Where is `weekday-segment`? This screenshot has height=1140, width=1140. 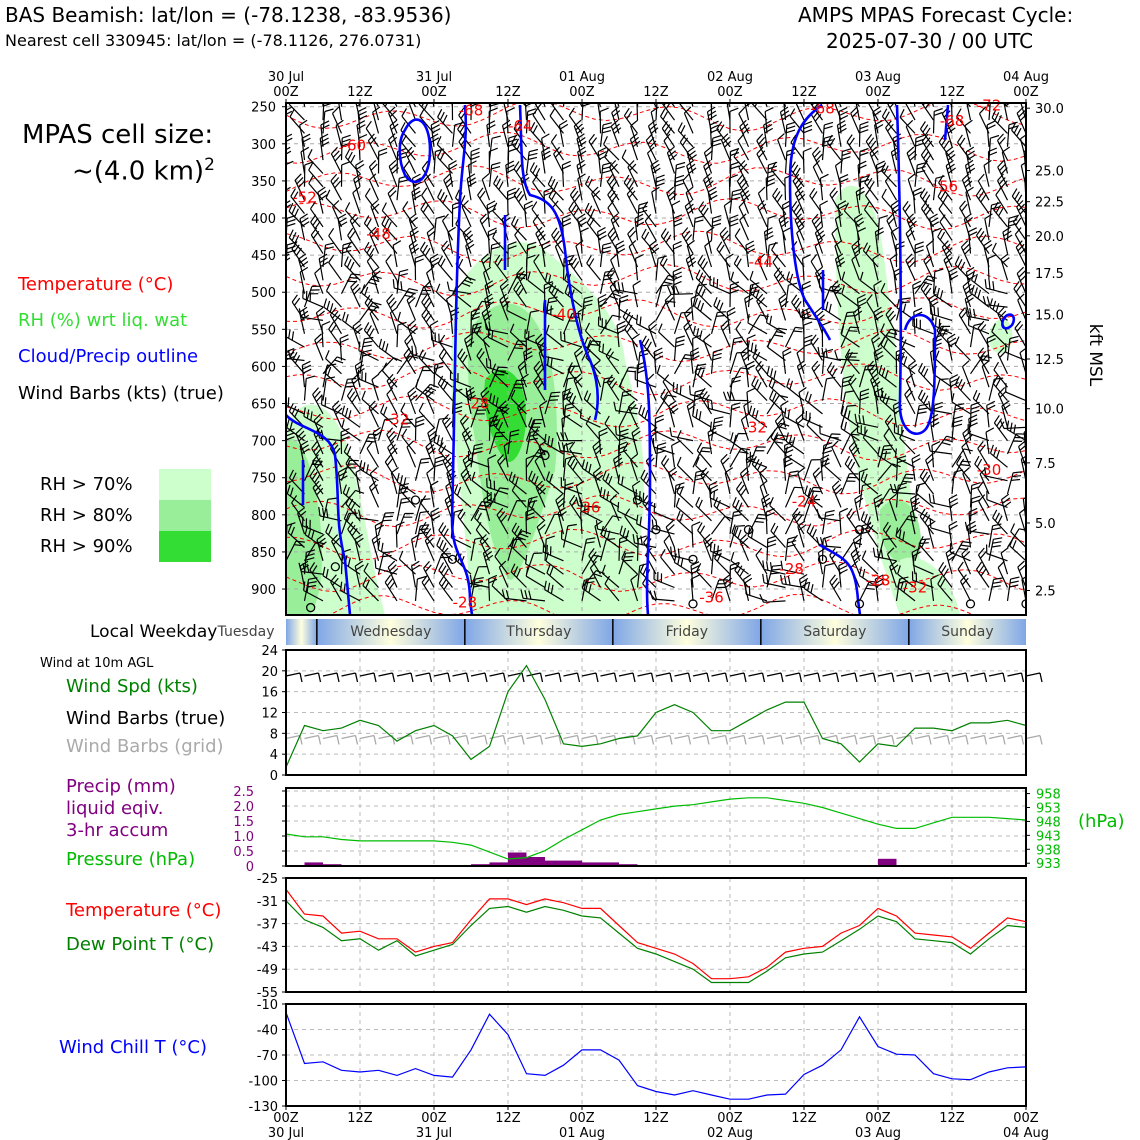
weekday-segment is located at coordinates (686, 632).